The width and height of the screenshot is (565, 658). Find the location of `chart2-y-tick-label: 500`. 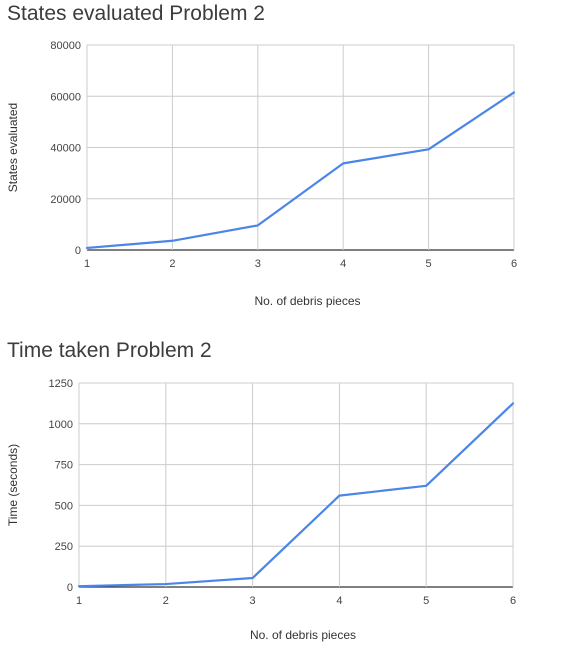

chart2-y-tick-label: 500 is located at coordinates (64, 506).